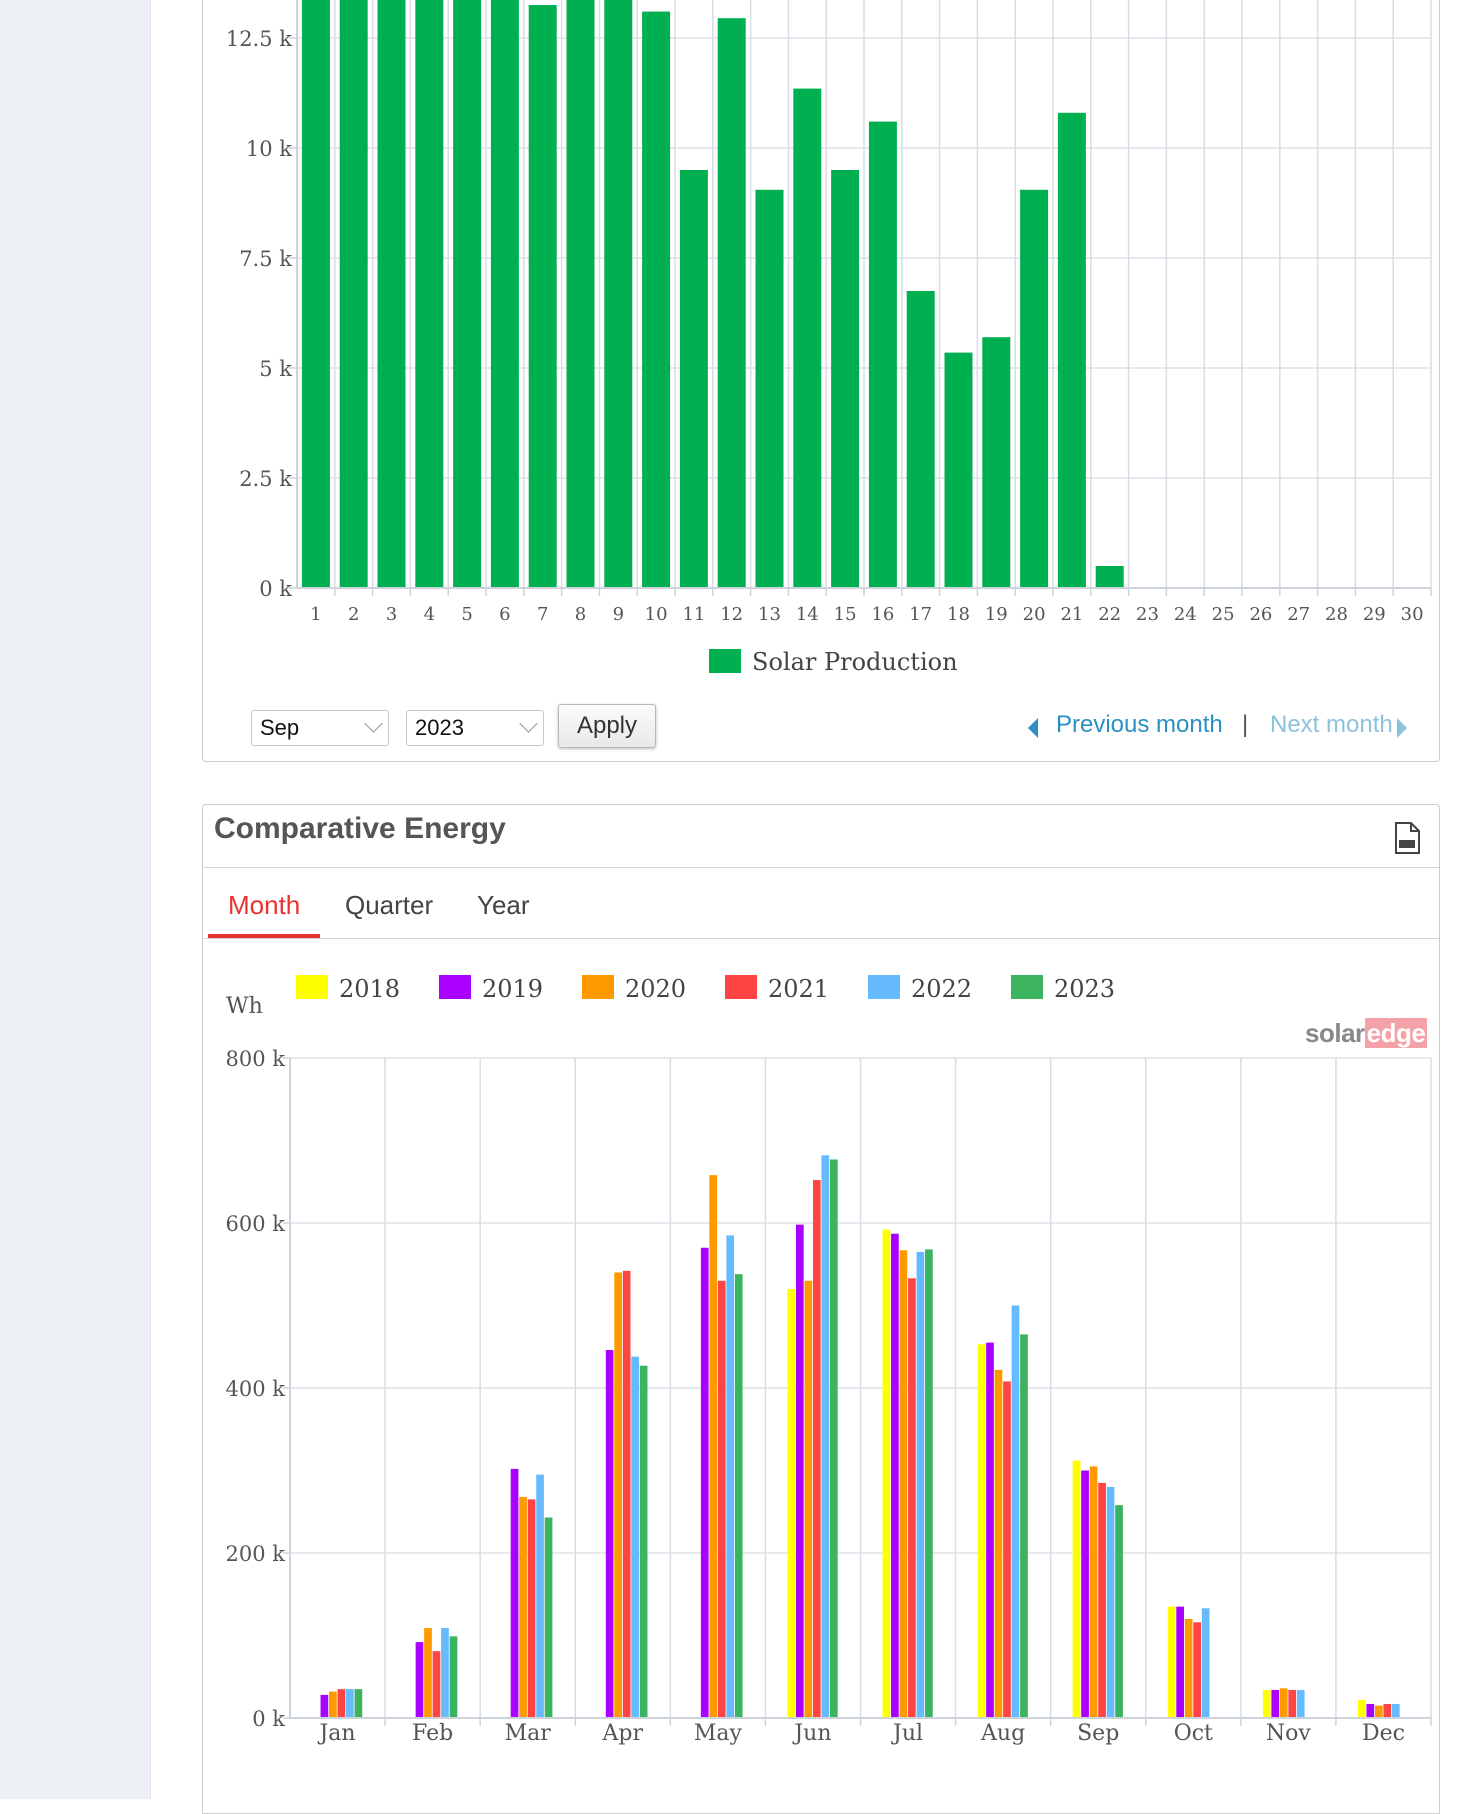  What do you see at coordinates (580, 614) in the screenshot?
I see `x-tick-label: 8` at bounding box center [580, 614].